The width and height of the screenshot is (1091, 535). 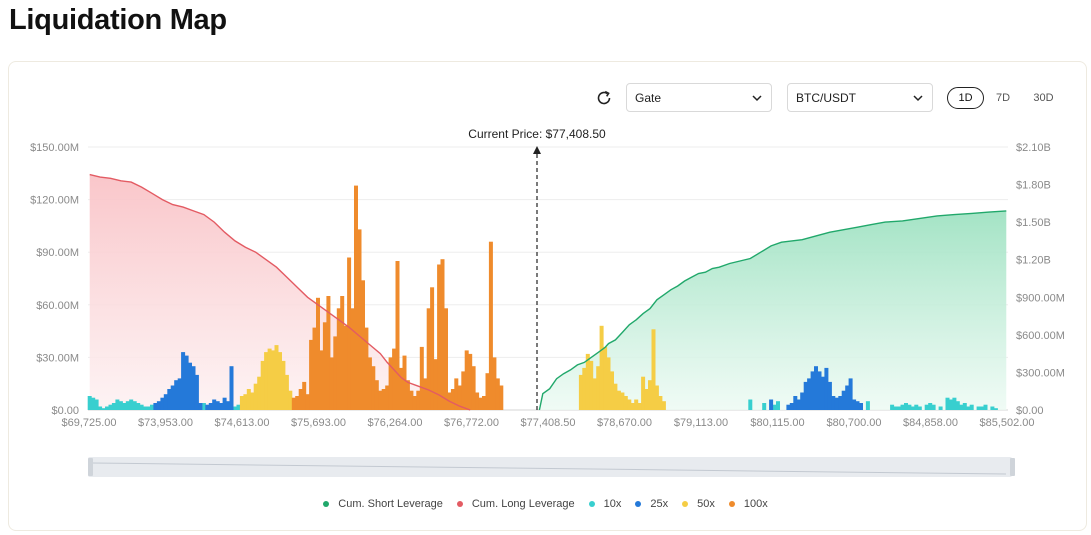 I want to click on y-left-tick-label: $0.00, so click(x=65, y=411).